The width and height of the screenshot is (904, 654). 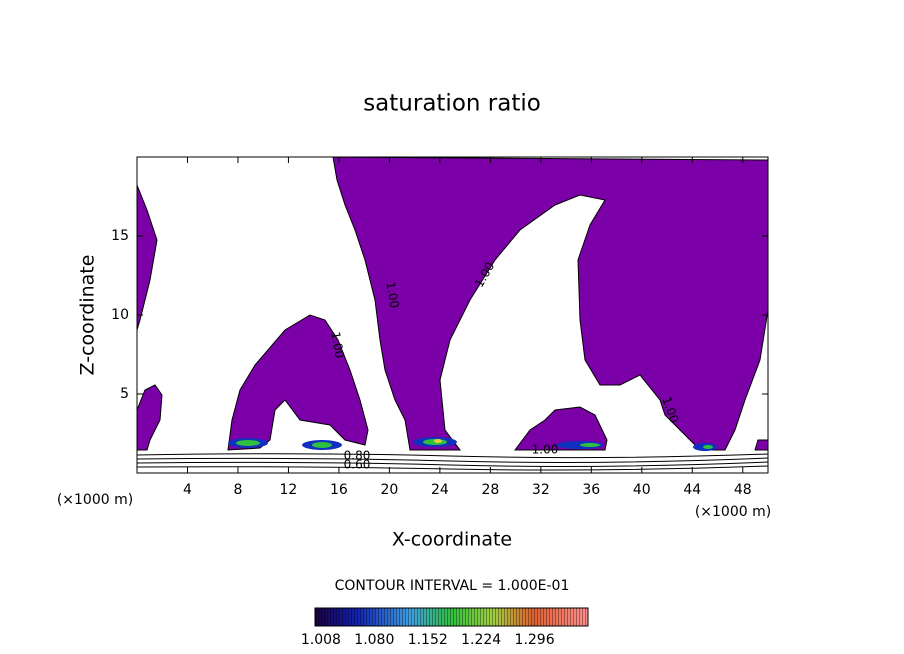 I want to click on x-tick-label: 16, so click(x=339, y=490).